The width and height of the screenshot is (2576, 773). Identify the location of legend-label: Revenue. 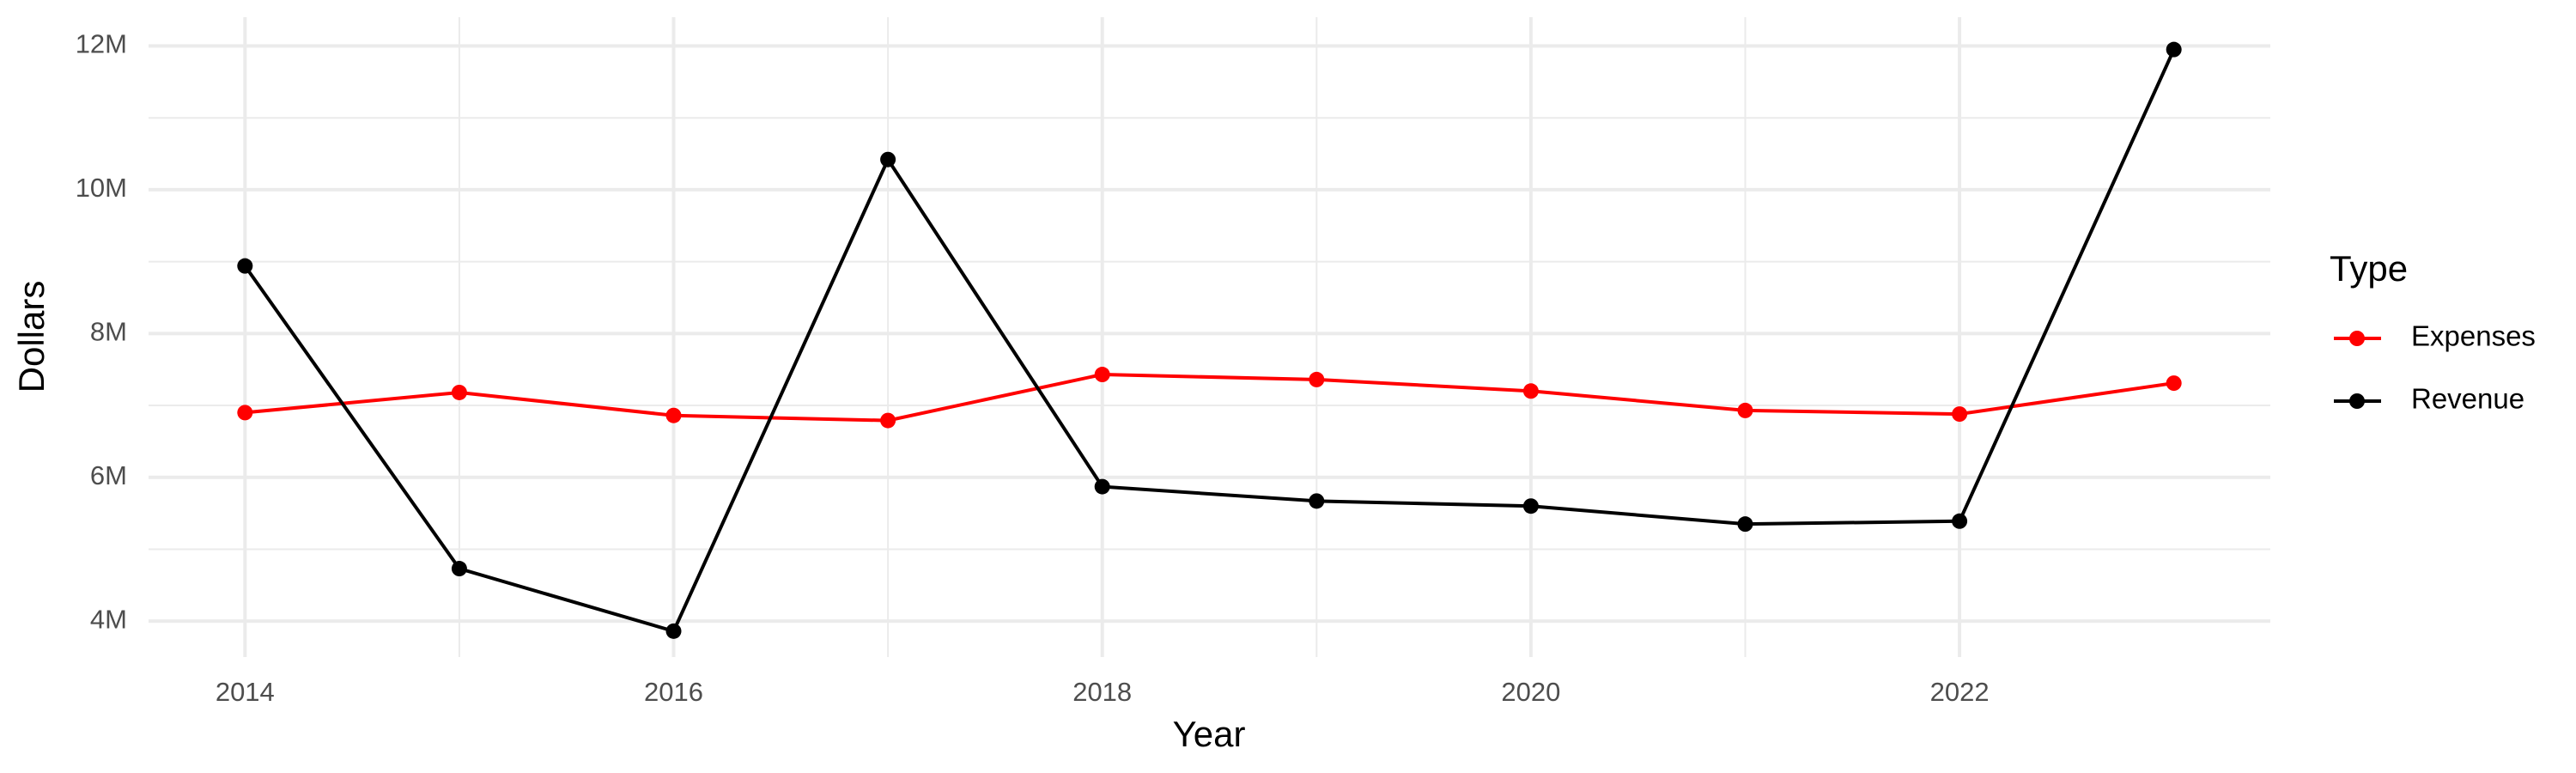
(2467, 399).